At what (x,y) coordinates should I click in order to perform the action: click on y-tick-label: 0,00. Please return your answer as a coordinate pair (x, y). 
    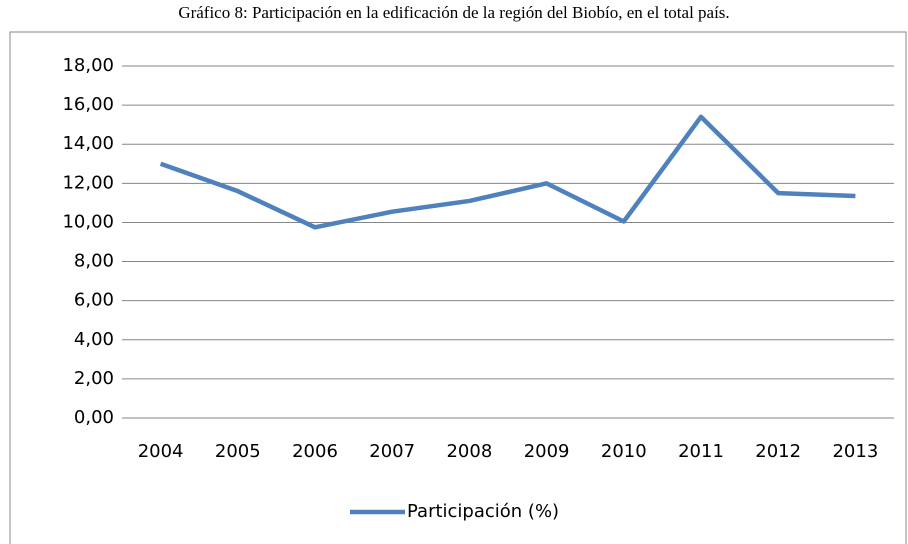
    Looking at the image, I should click on (94, 417).